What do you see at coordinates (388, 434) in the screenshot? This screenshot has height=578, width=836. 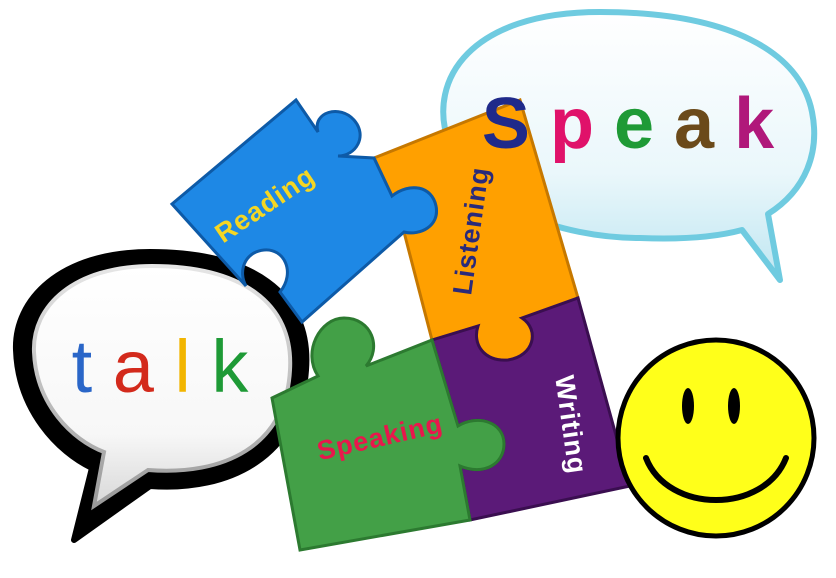 I see `puzzle-piece-speaking` at bounding box center [388, 434].